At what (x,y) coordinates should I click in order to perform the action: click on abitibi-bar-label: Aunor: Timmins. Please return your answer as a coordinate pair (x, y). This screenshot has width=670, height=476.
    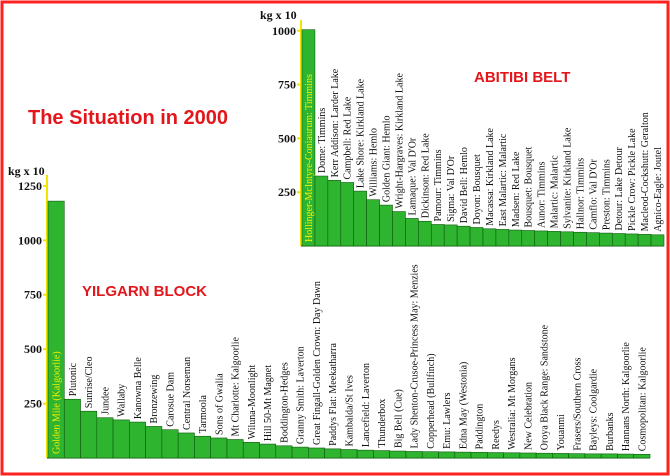
    Looking at the image, I should click on (542, 194).